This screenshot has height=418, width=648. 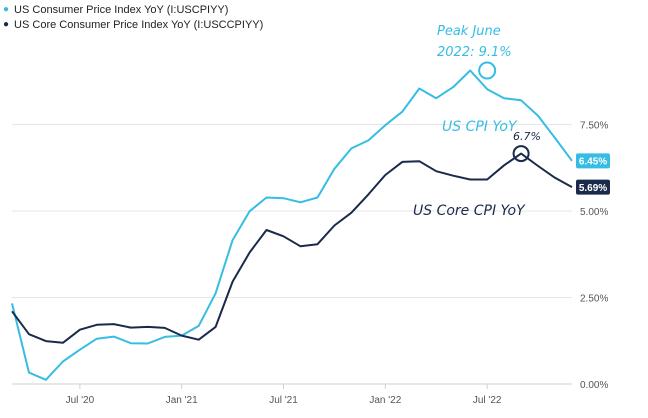 I want to click on badge-layer: 6.45% 5.69%, so click(x=593, y=174).